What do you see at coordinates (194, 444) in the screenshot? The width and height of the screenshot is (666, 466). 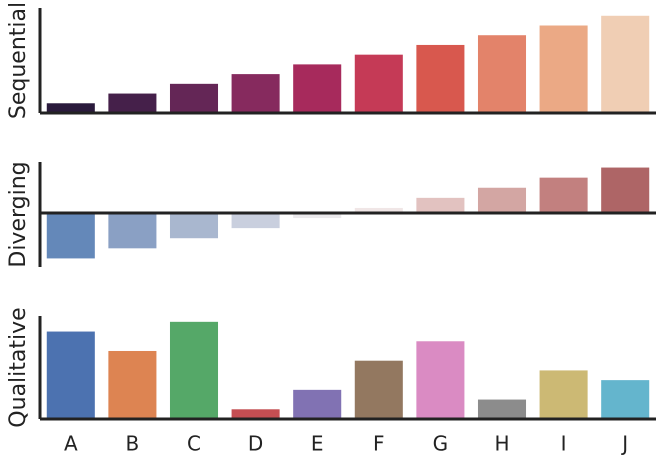 I see `x-tick-label: C` at bounding box center [194, 444].